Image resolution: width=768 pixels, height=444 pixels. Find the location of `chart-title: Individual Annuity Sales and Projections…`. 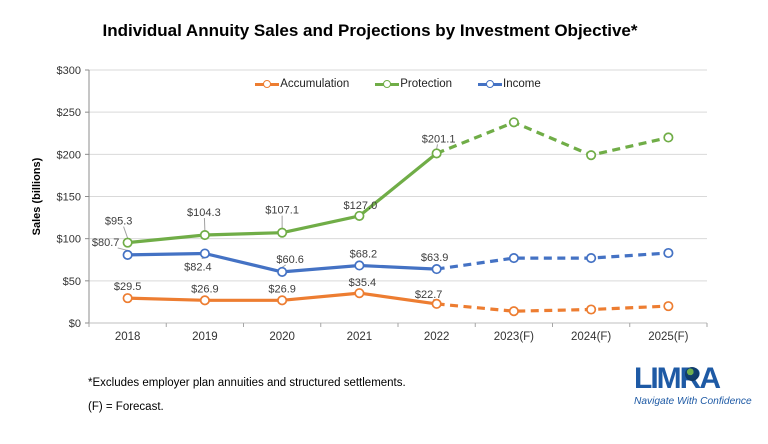

chart-title: Individual Annuity Sales and Projections… is located at coordinates (370, 30).